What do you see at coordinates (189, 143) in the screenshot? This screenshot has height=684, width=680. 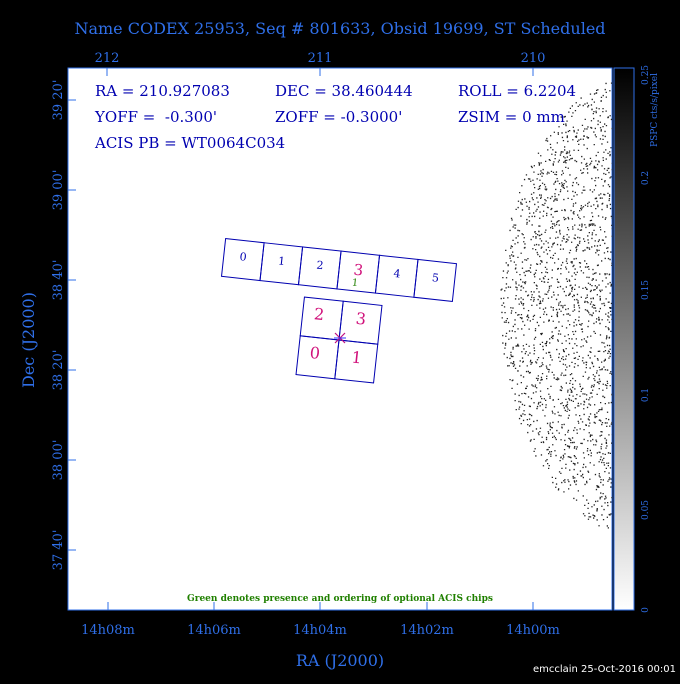 I see `info-pb: ACIS PB = WT0064C034` at bounding box center [189, 143].